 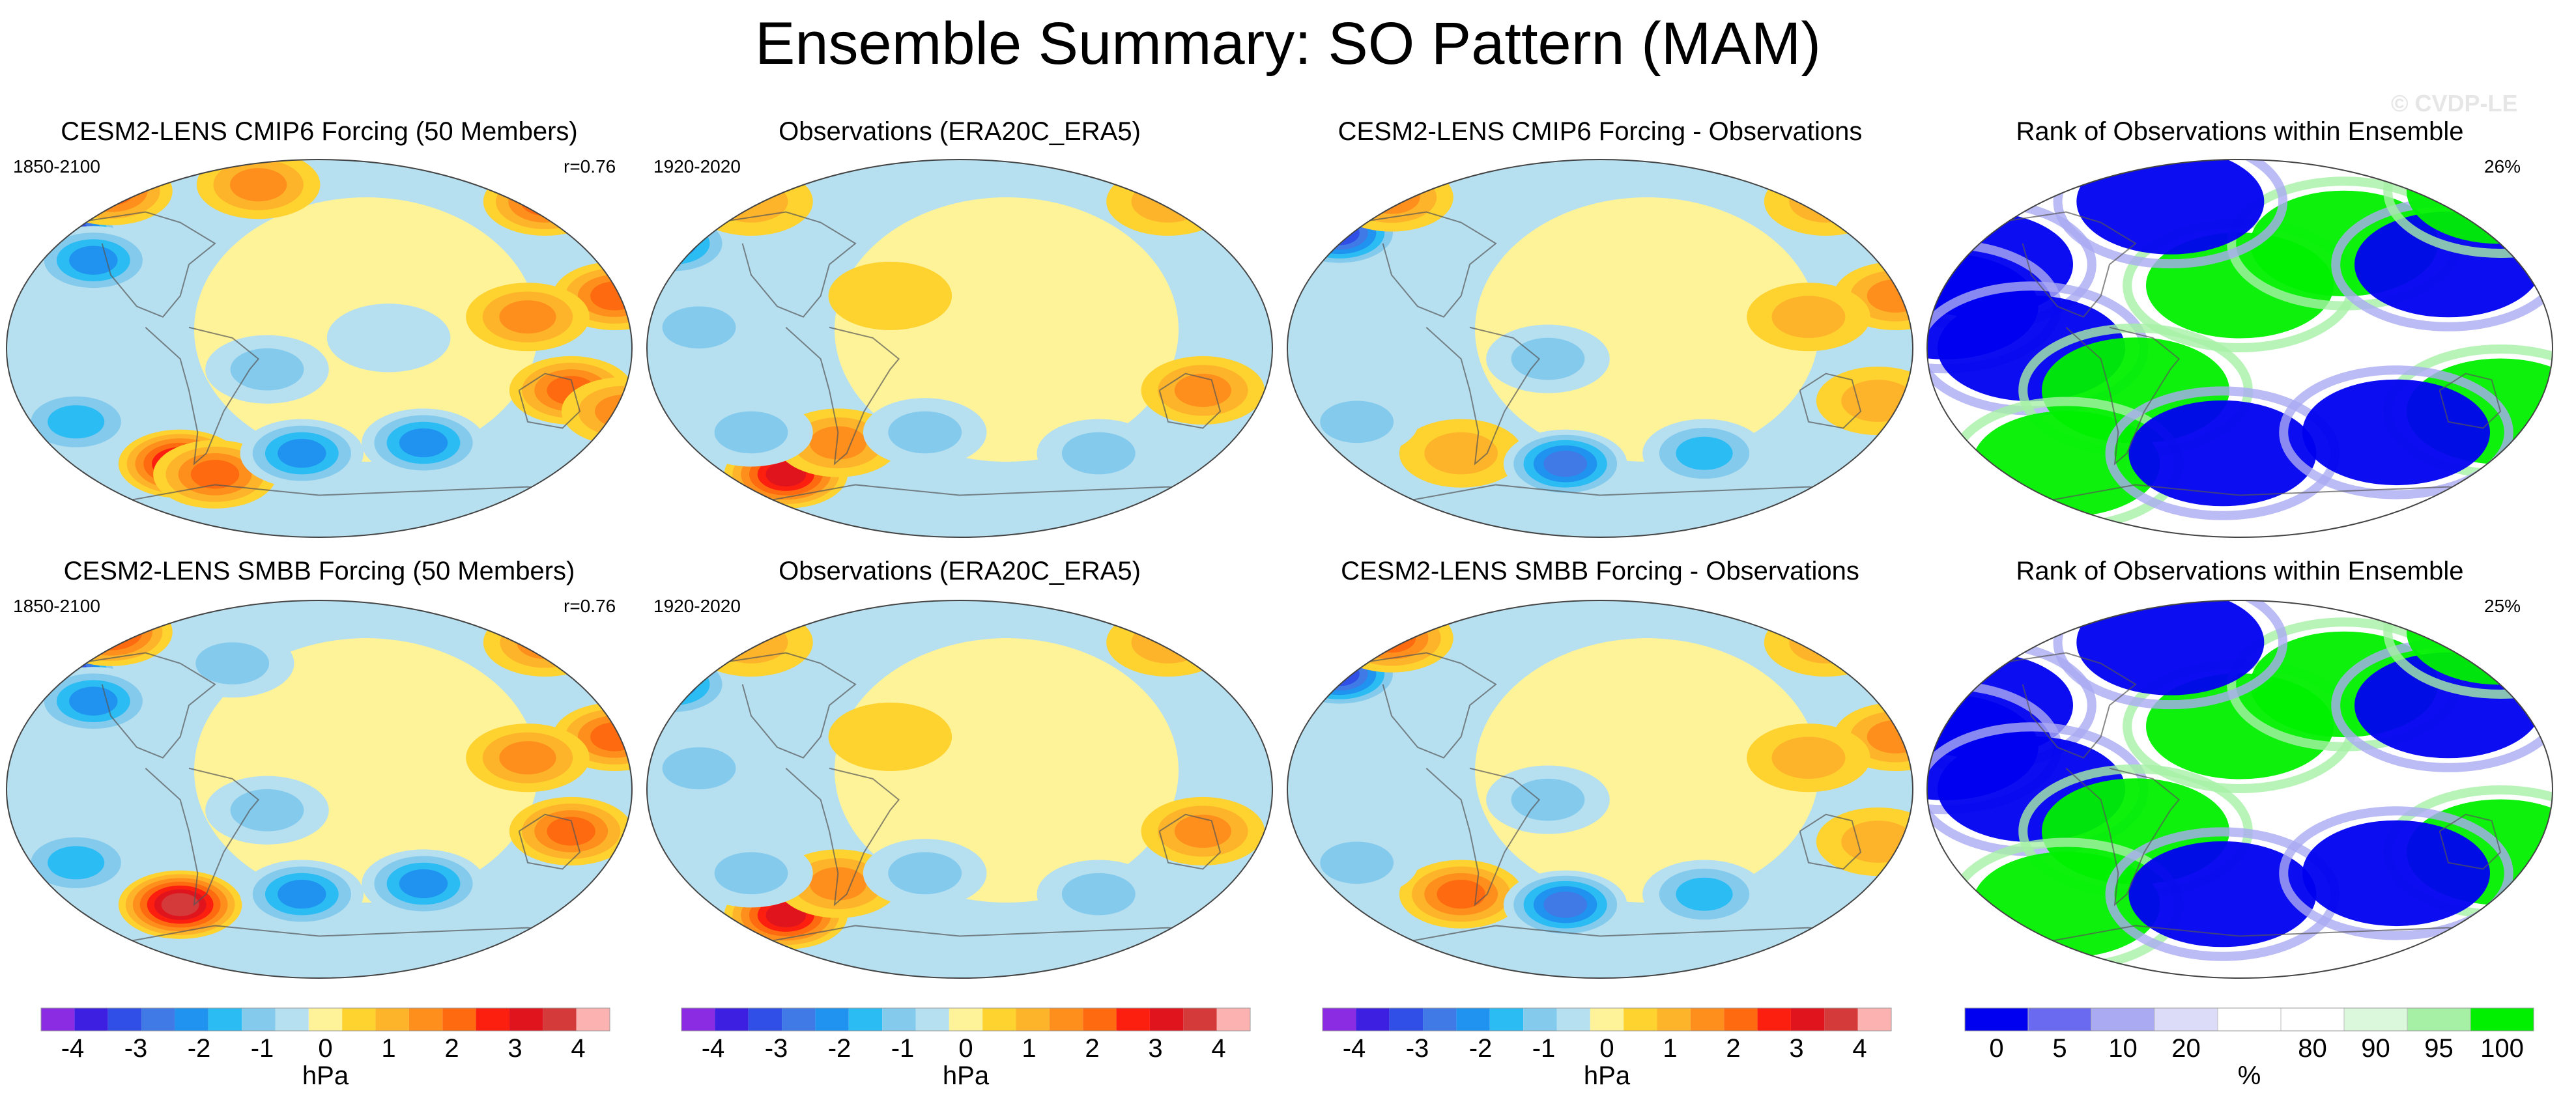 I want to click on period-label-p21: 1850-2100, so click(x=56, y=606).